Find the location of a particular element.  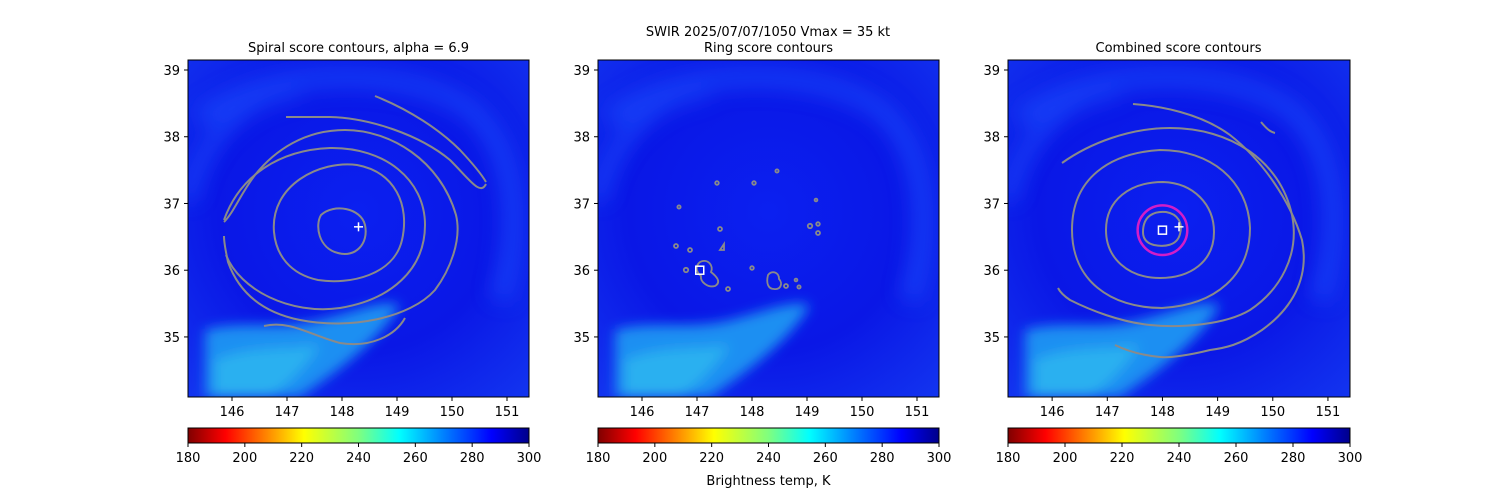

combined-contours is located at coordinates (1181, 231).